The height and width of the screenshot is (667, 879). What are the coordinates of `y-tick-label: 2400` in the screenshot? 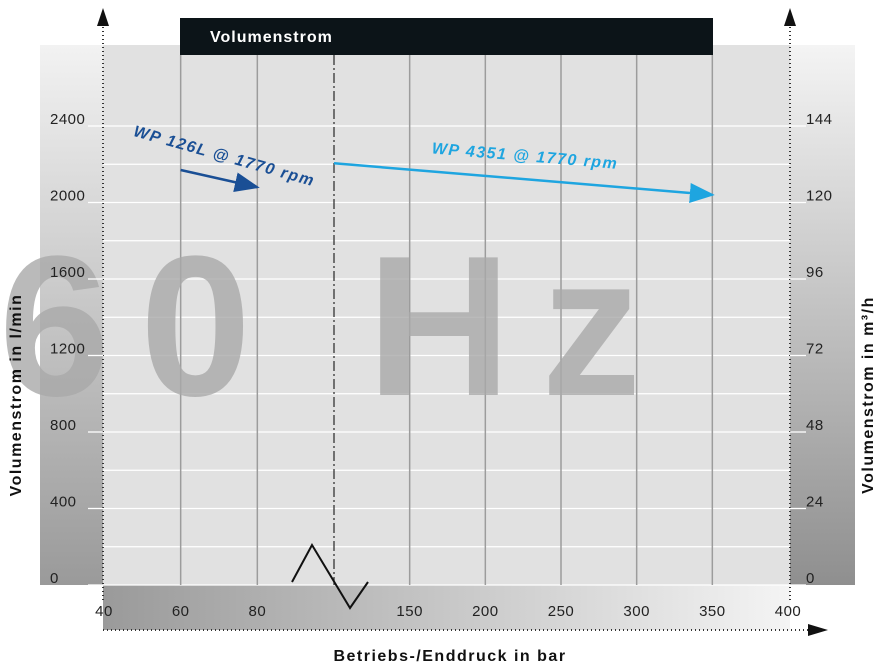 It's located at (67, 119).